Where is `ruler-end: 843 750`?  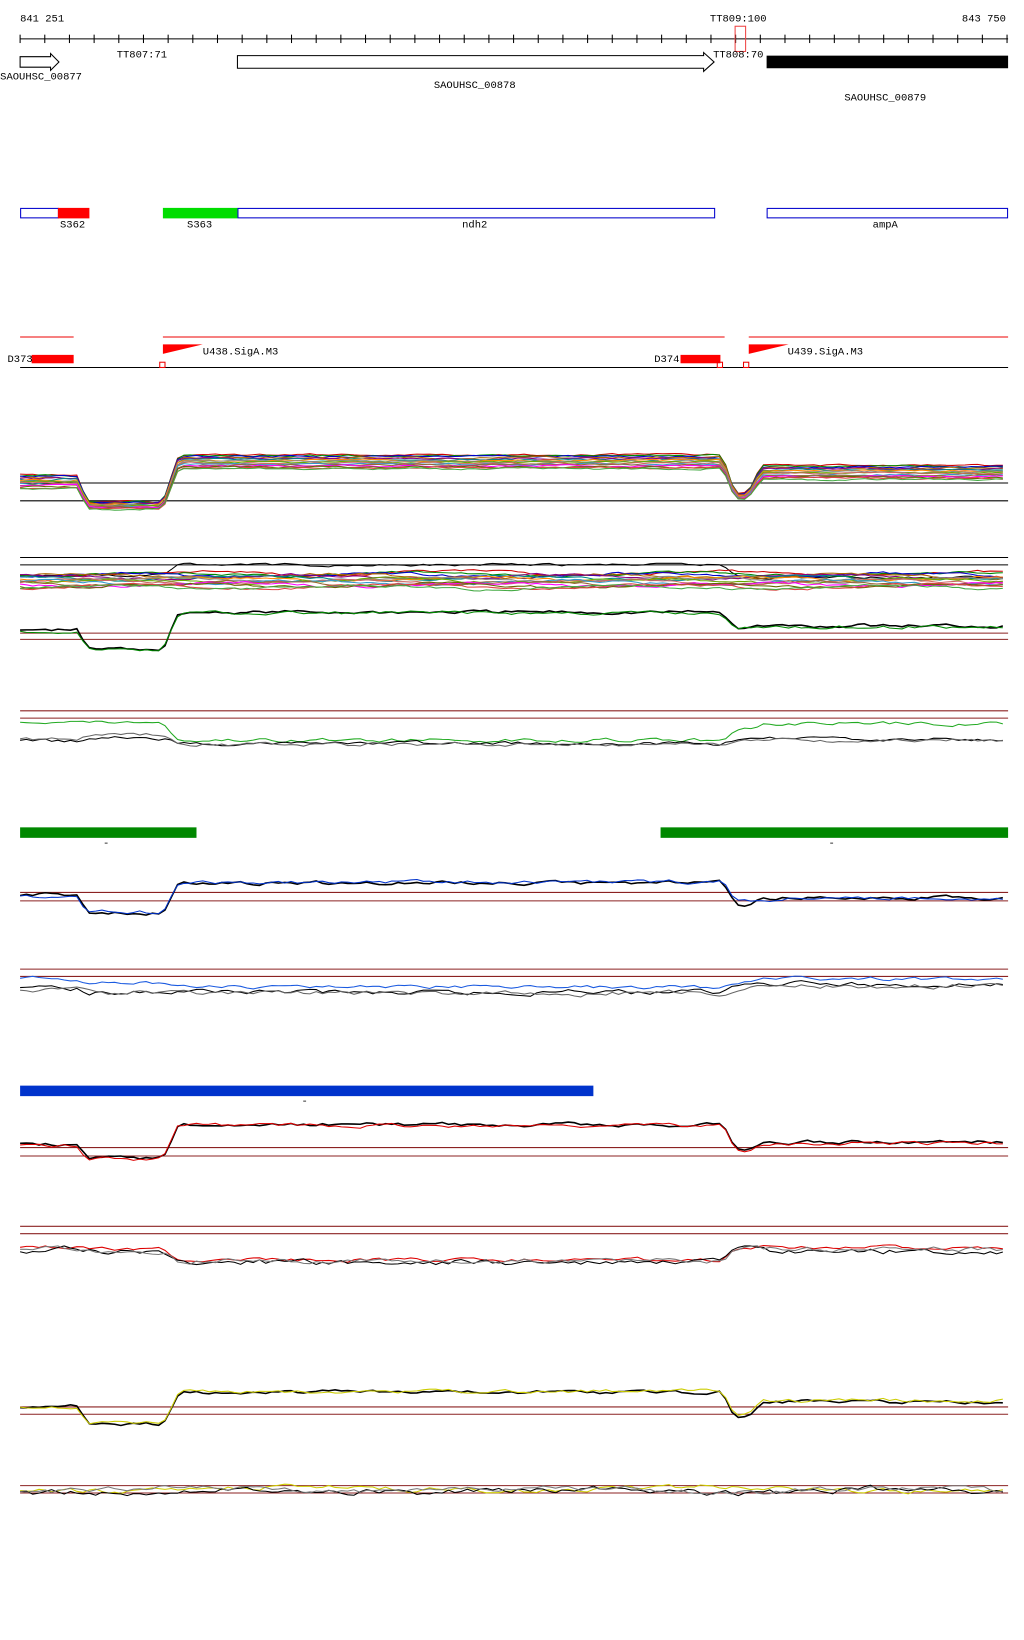
ruler-end: 843 750 is located at coordinates (984, 20).